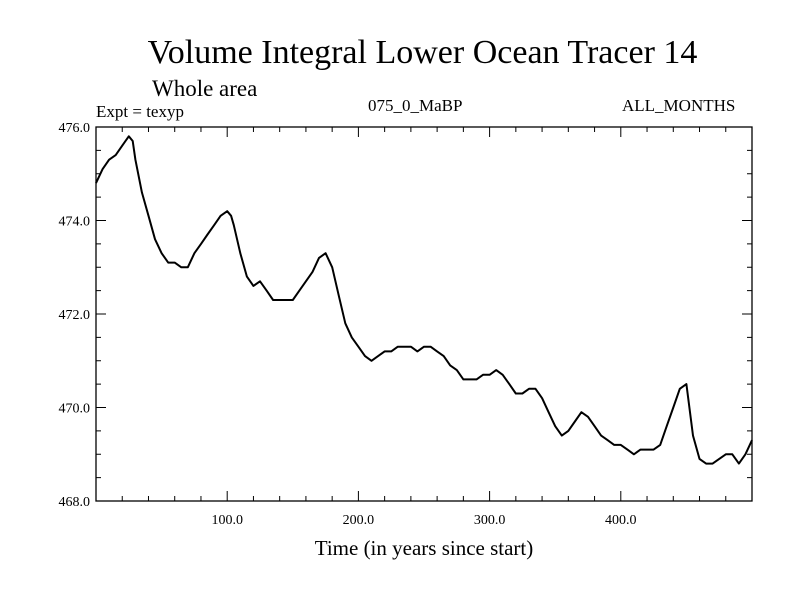  Describe the element at coordinates (621, 520) in the screenshot. I see `x-tick-label: 400.0` at that location.